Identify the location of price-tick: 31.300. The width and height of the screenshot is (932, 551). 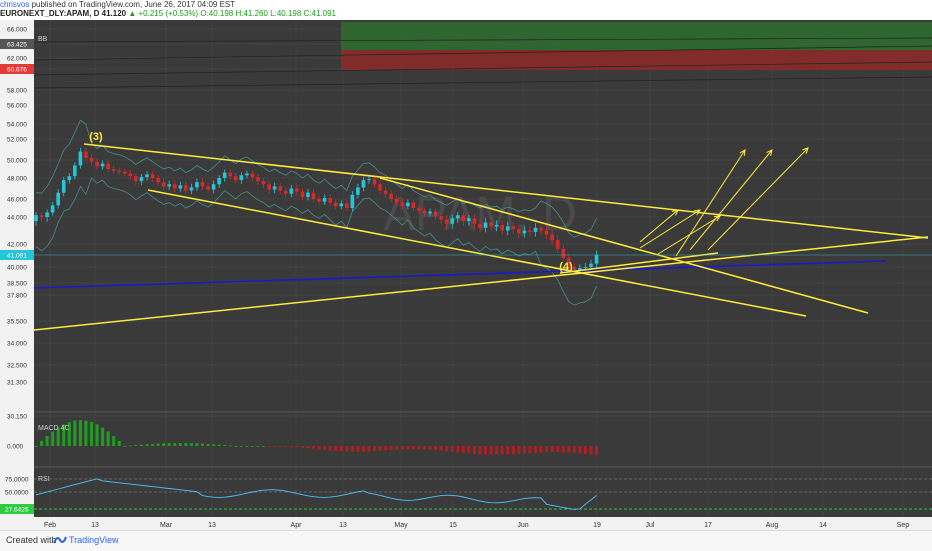
(17, 383).